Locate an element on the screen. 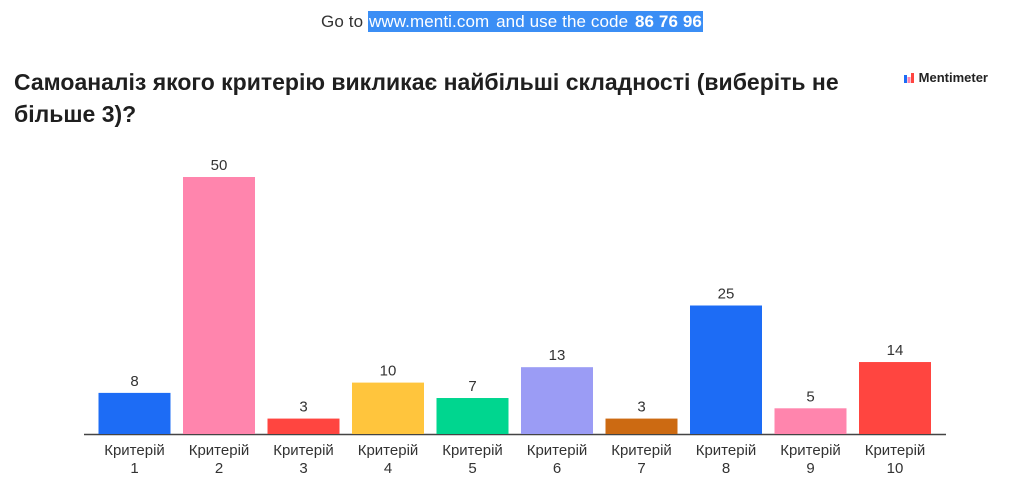 The image size is (1024, 493). category-label-6: Критерій 6 is located at coordinates (557, 459).